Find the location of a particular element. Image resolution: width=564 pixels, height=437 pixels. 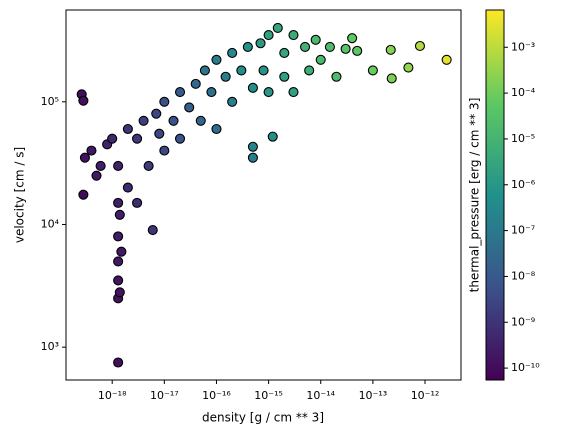

colorbar-tick-label: 10⁻¹⁰ is located at coordinates (525, 367).